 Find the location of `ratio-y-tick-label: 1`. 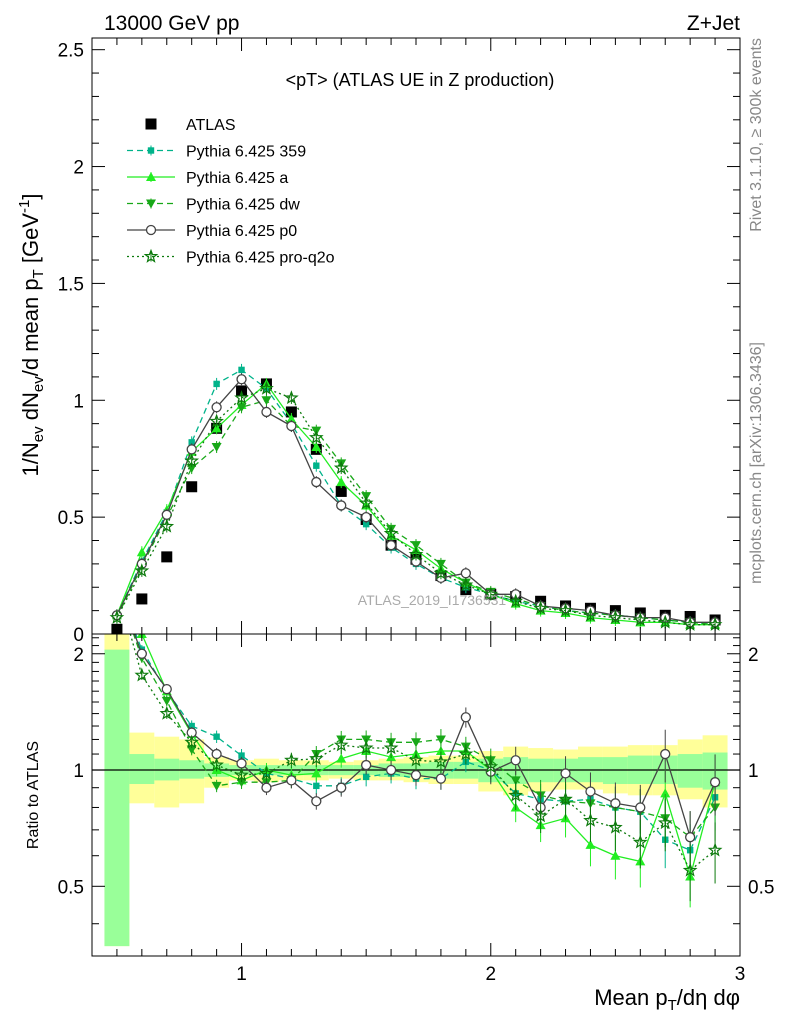

ratio-y-tick-label: 1 is located at coordinates (78, 771).